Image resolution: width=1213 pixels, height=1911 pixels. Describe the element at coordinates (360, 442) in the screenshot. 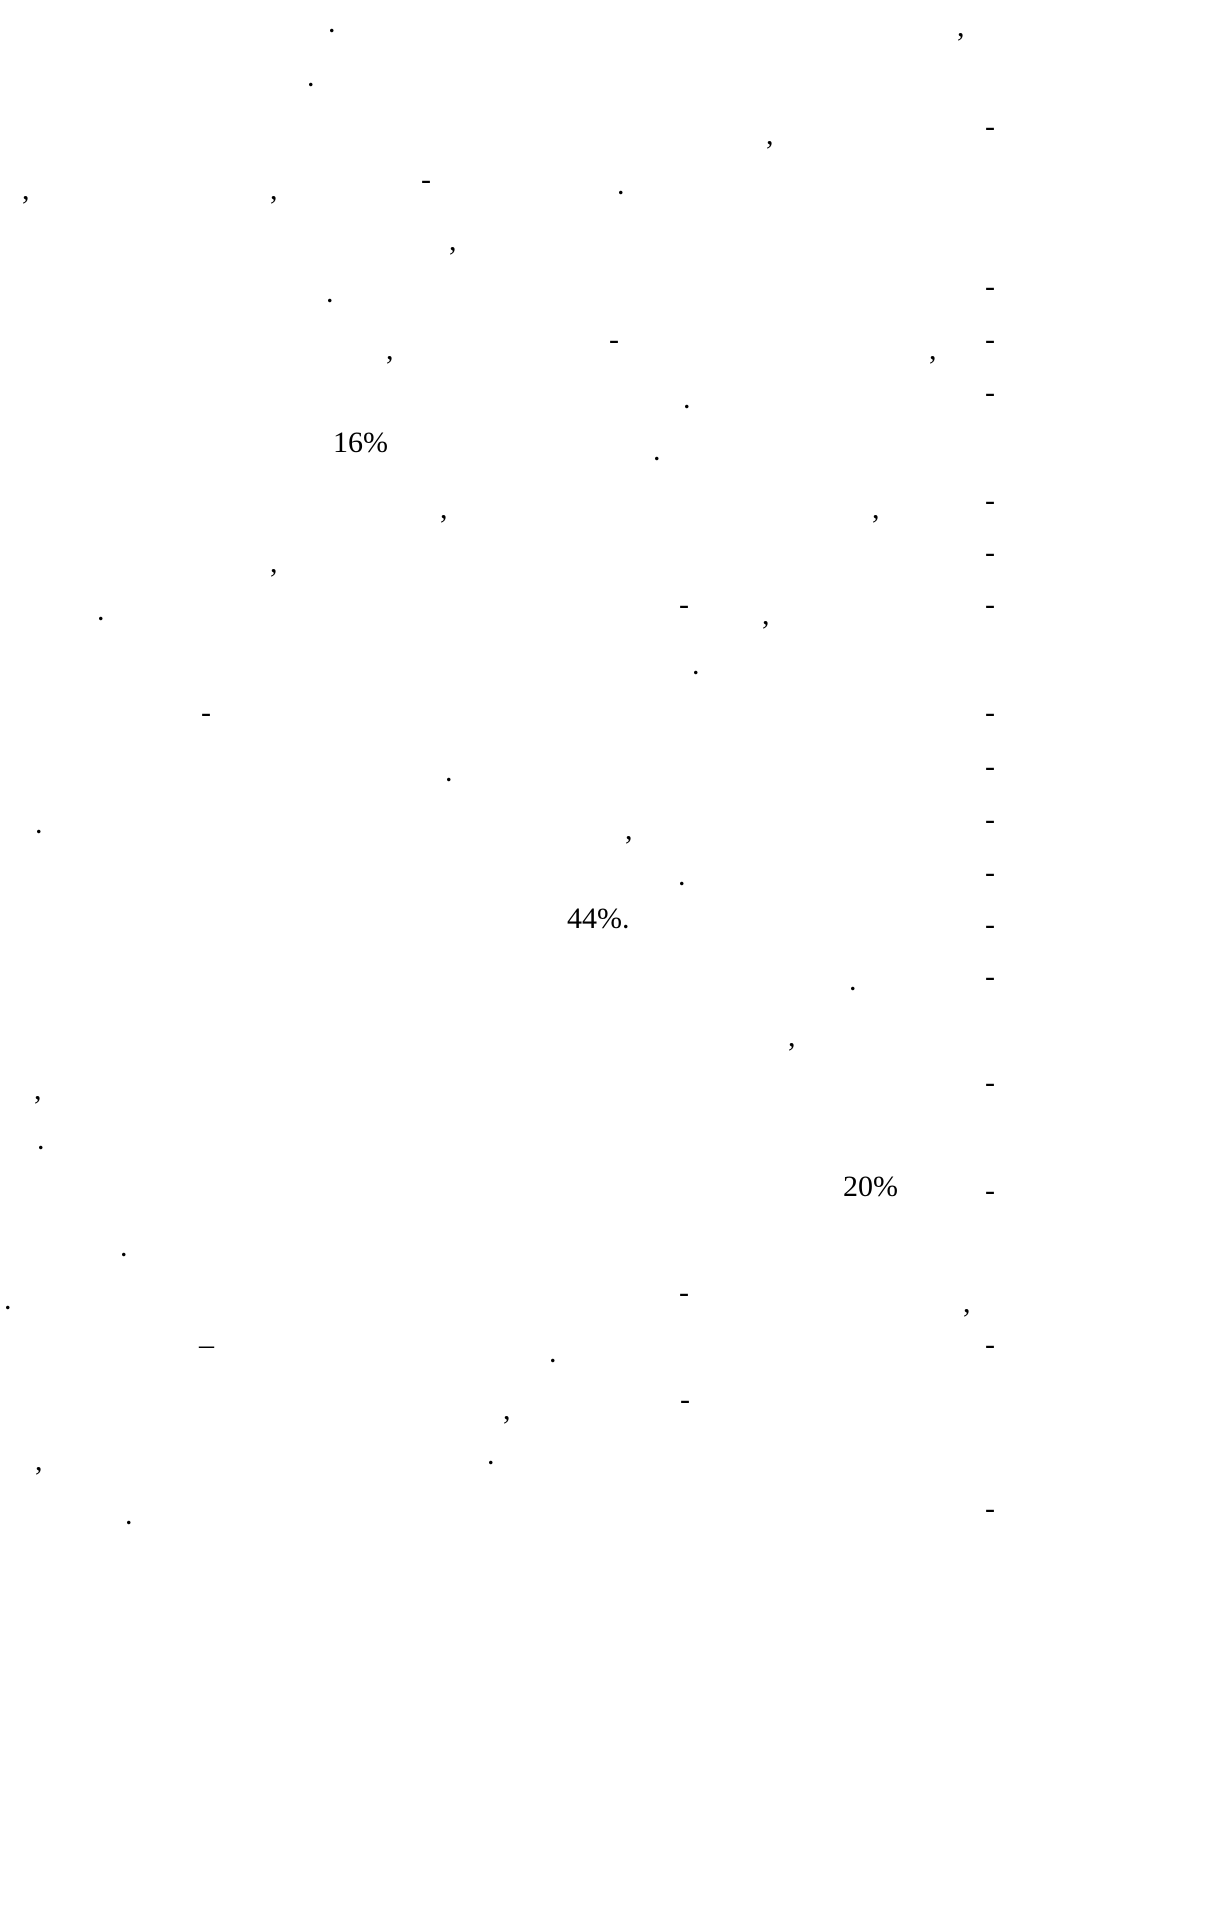

I see `percentage-value: 16%` at that location.